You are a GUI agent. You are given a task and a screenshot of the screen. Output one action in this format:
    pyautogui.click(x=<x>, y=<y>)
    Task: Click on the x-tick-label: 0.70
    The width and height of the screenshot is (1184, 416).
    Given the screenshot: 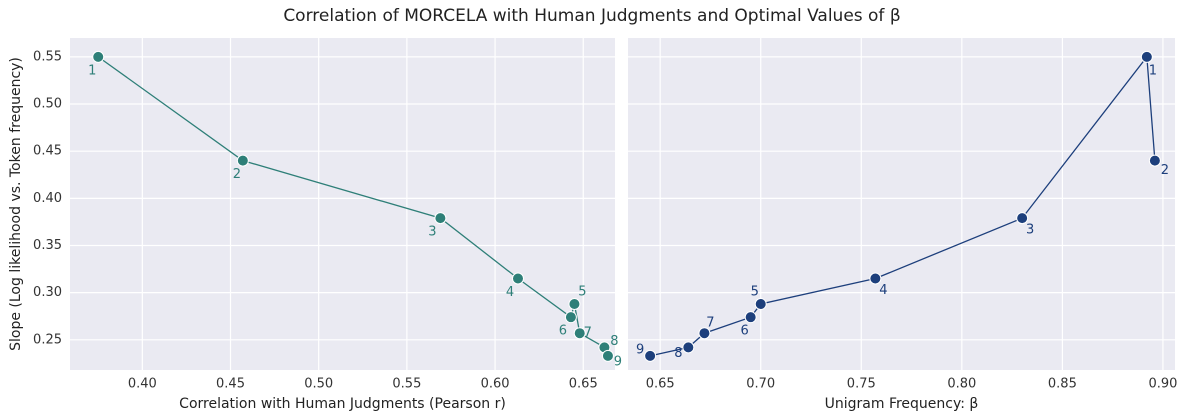 What is the action you would take?
    pyautogui.click(x=760, y=384)
    